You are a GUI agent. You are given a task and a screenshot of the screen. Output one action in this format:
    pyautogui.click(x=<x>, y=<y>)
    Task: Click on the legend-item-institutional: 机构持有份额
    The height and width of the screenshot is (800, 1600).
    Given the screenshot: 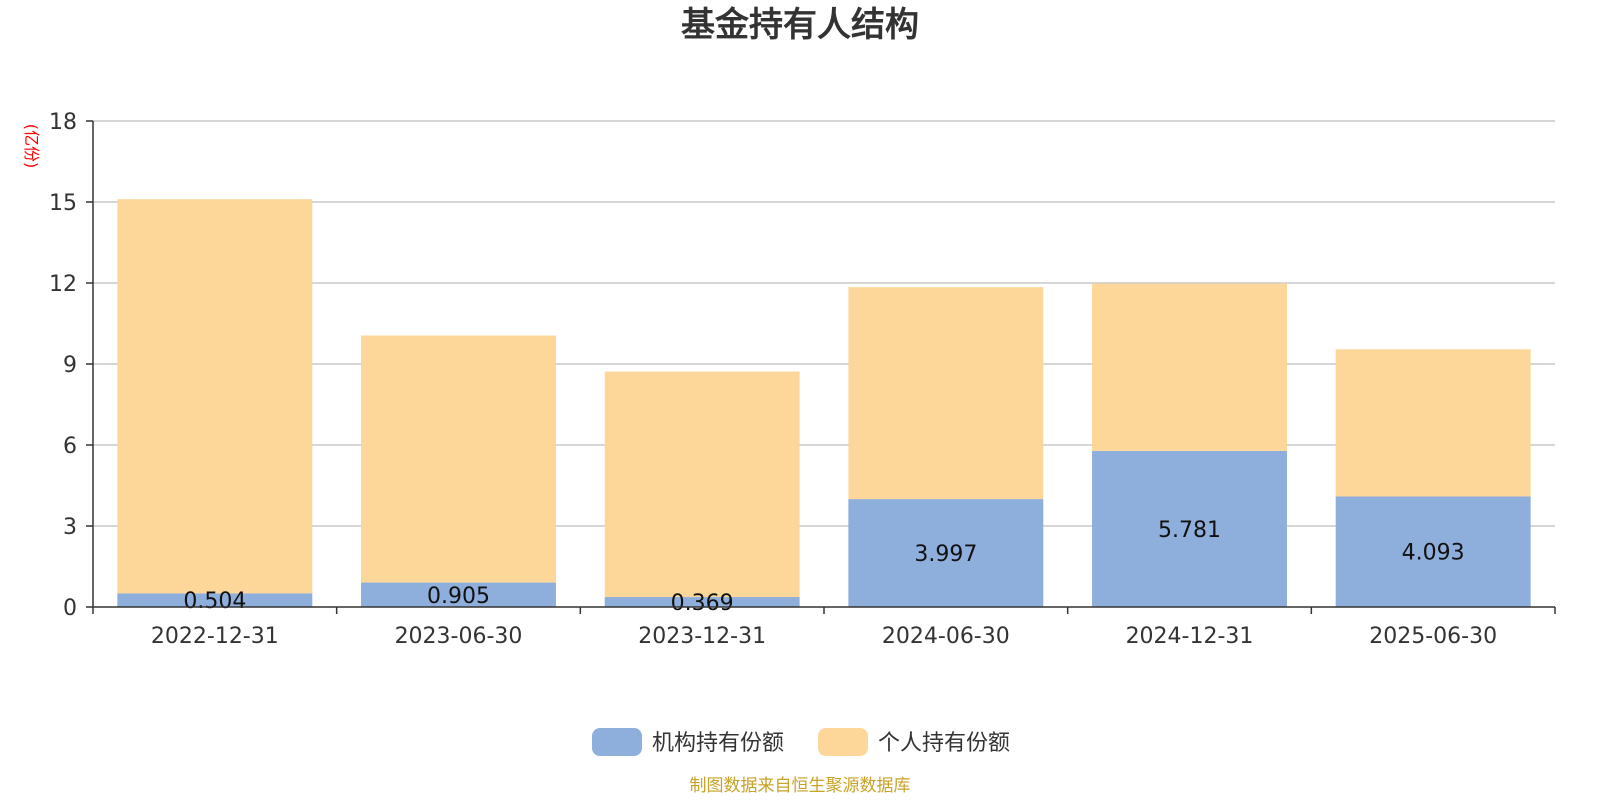 What is the action you would take?
    pyautogui.click(x=688, y=742)
    